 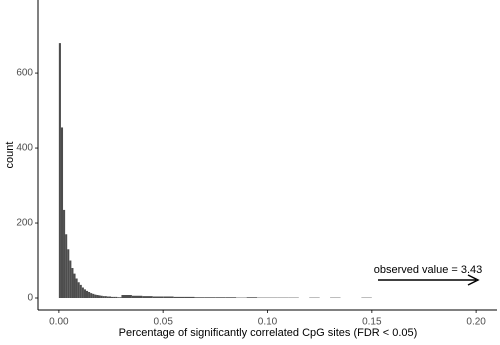 I want to click on annotation: observed value = 3.43, so click(x=428, y=270).